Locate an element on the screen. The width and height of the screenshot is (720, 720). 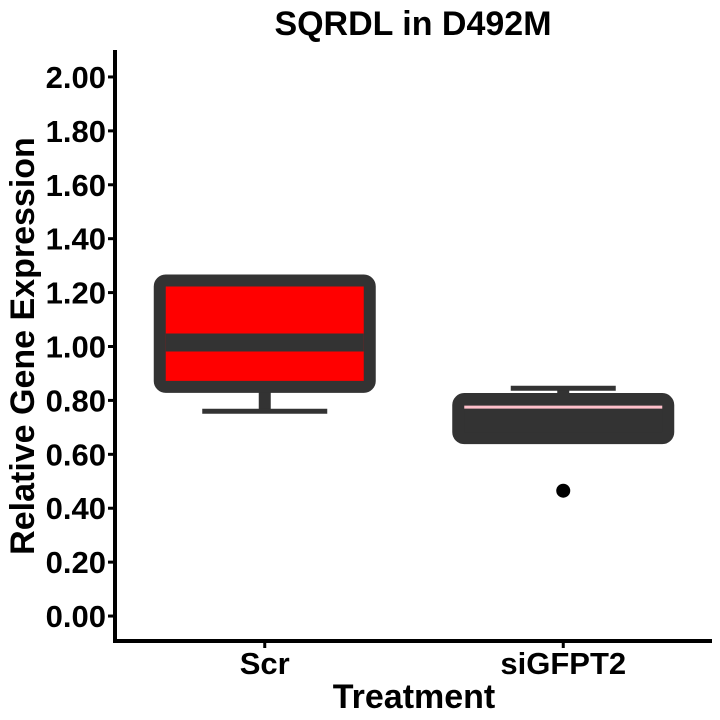
y-tick-label: 2.00 is located at coordinates (76, 77).